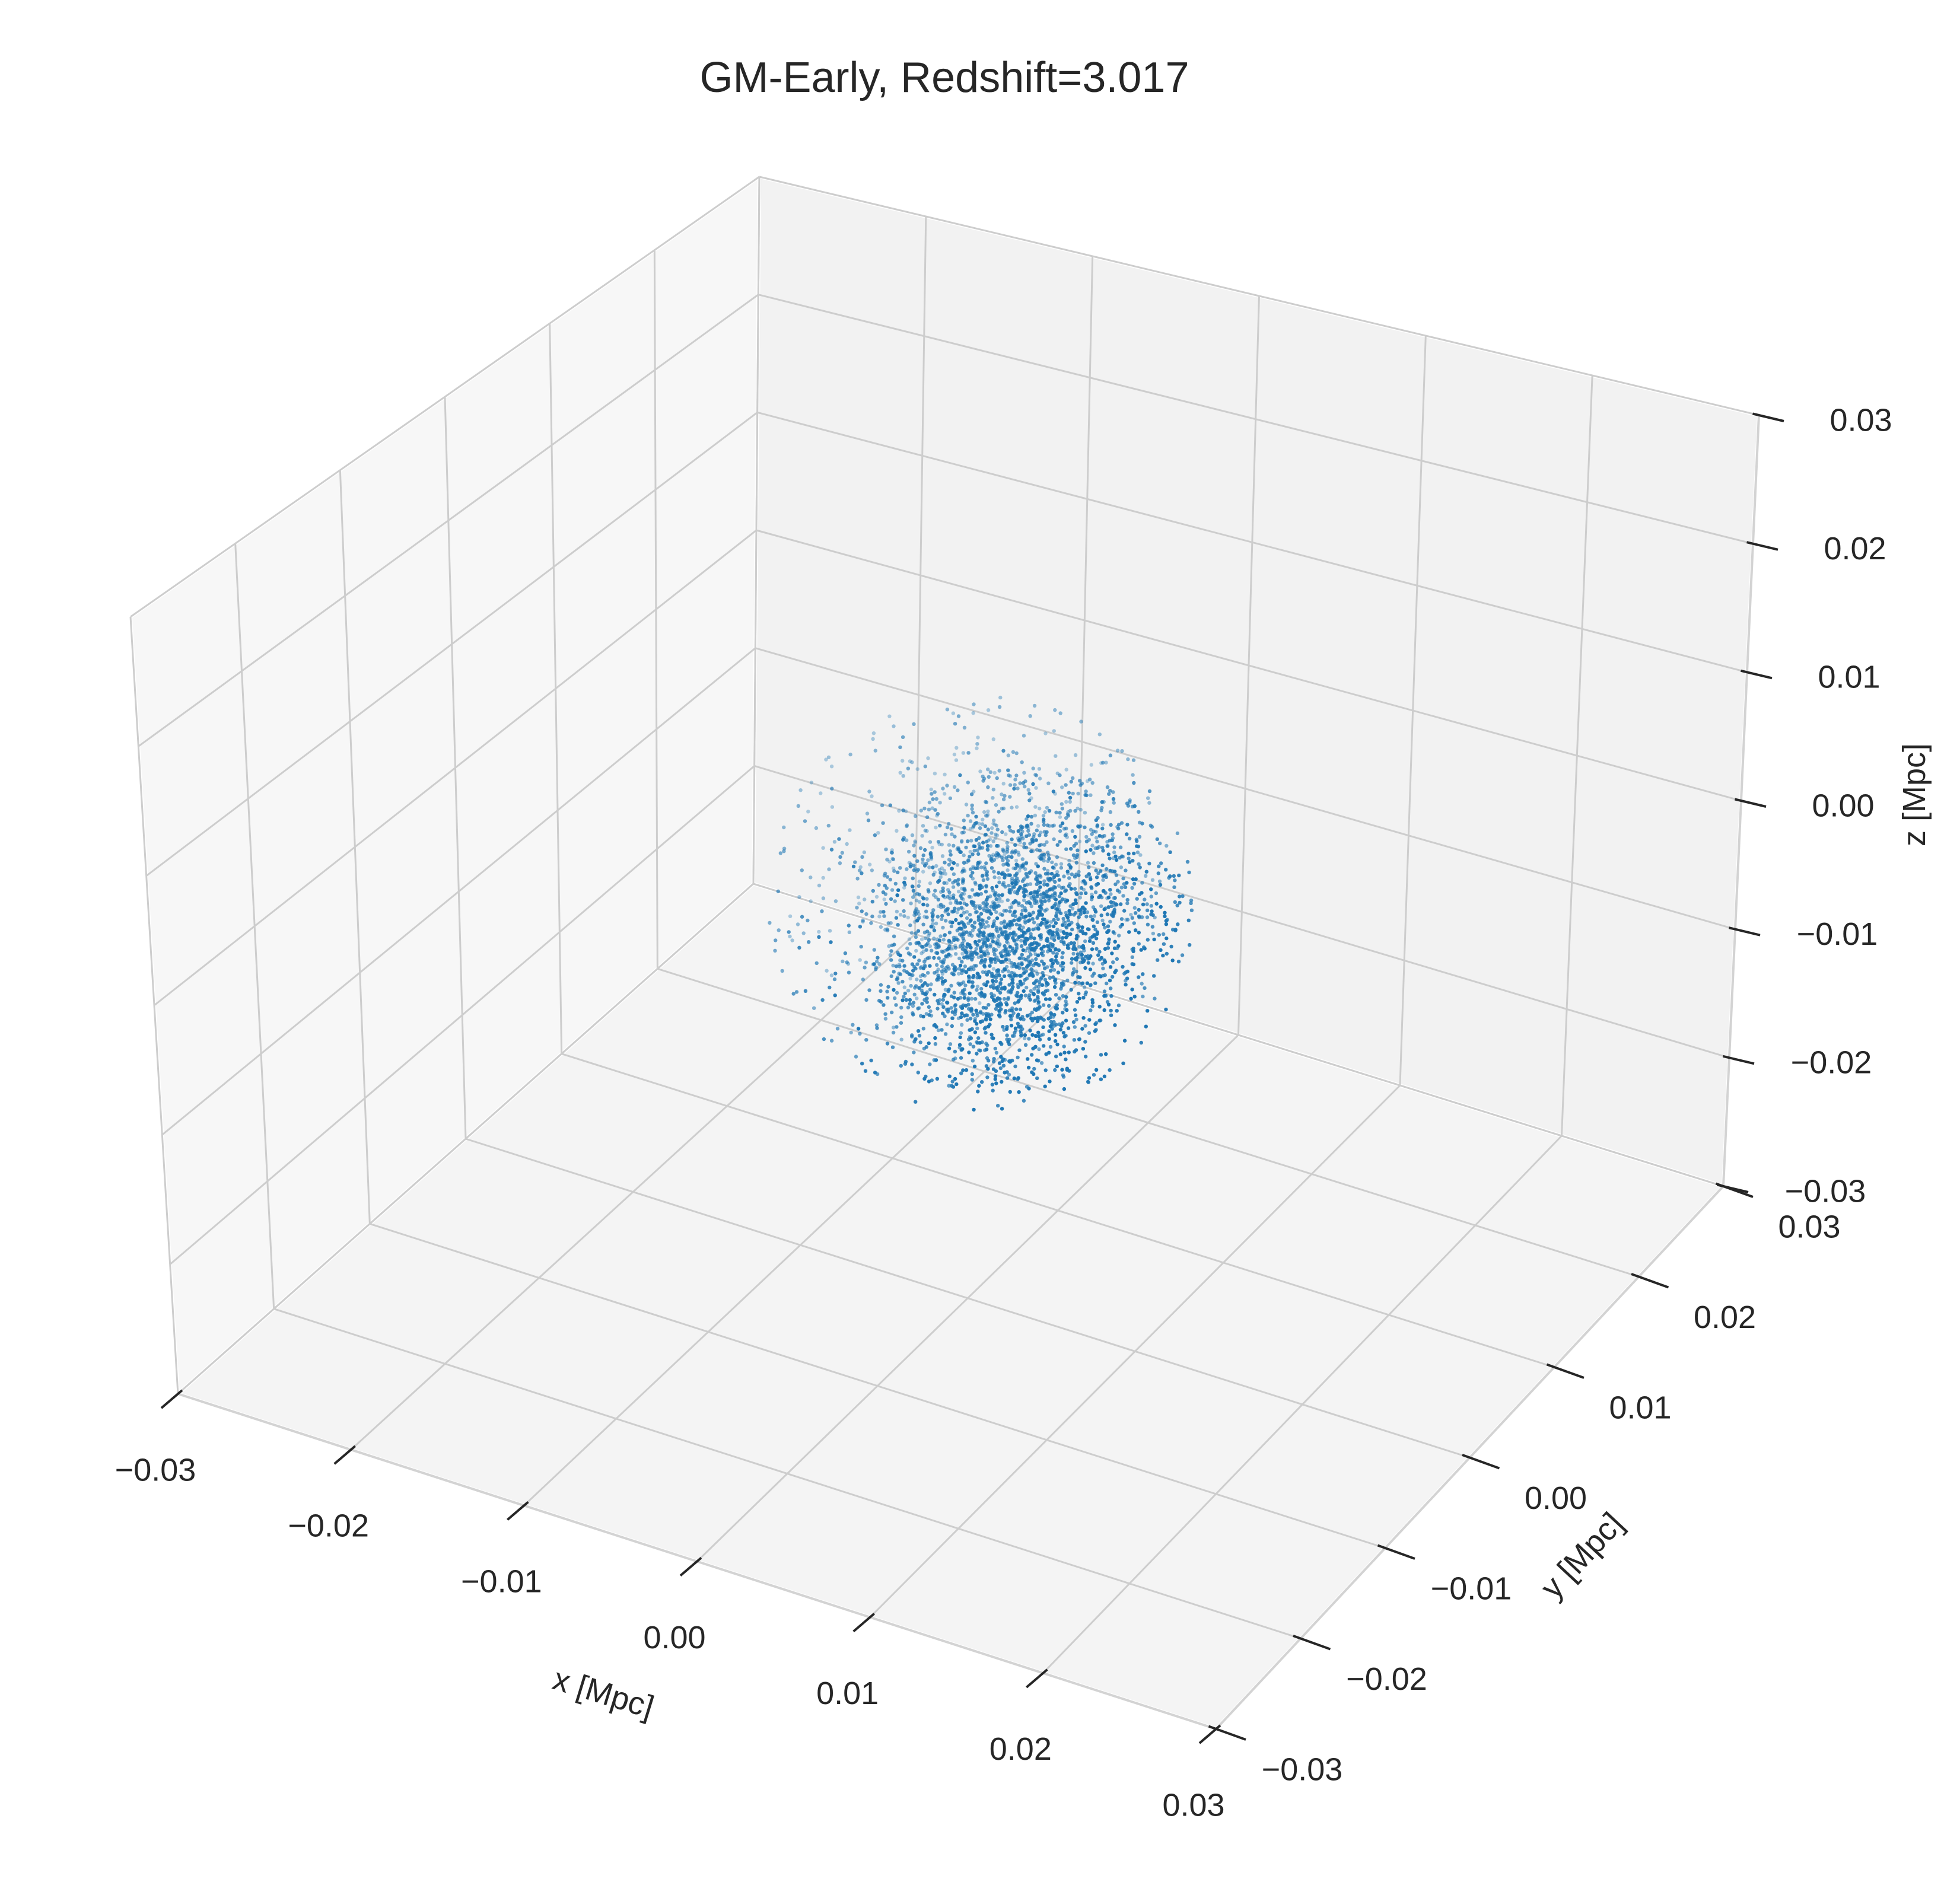 This screenshot has height=1879, width=1960. I want to click on x-axis-ticks: −0.03−0.02−0.010.000.010.020.03, so click(670, 1606).